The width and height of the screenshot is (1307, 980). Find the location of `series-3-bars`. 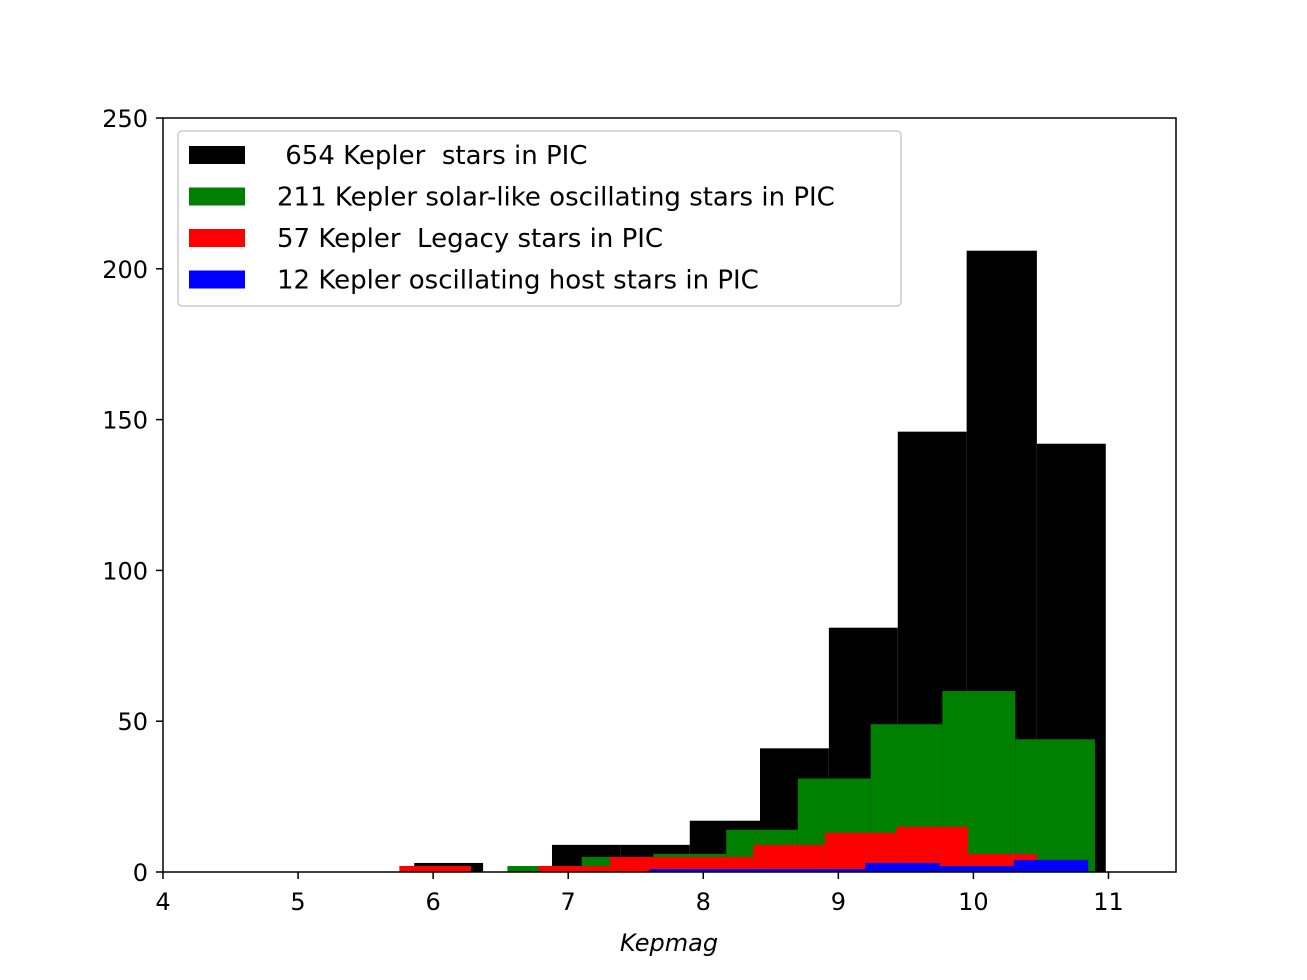

series-3-bars is located at coordinates (869, 865).